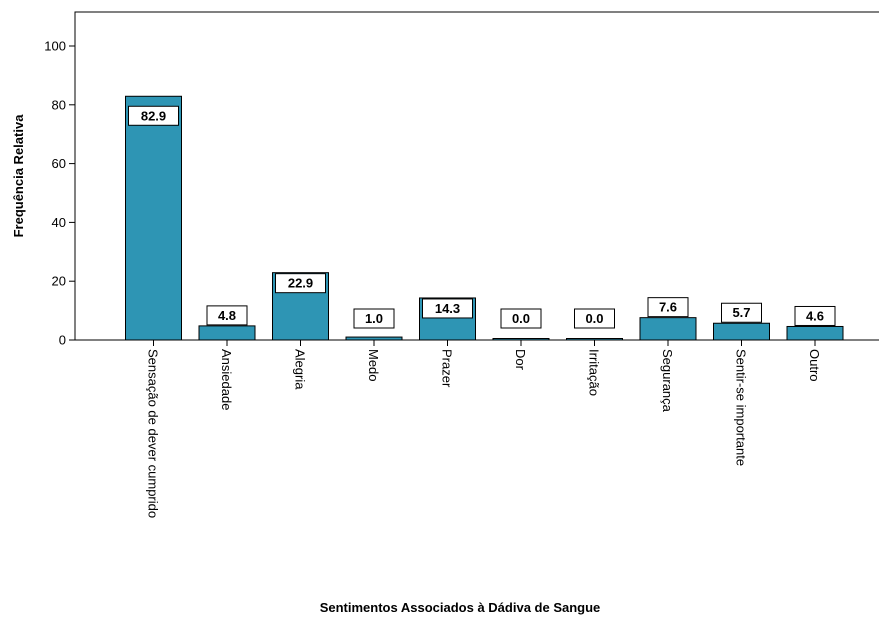  I want to click on data-label: 4.8, so click(227, 315).